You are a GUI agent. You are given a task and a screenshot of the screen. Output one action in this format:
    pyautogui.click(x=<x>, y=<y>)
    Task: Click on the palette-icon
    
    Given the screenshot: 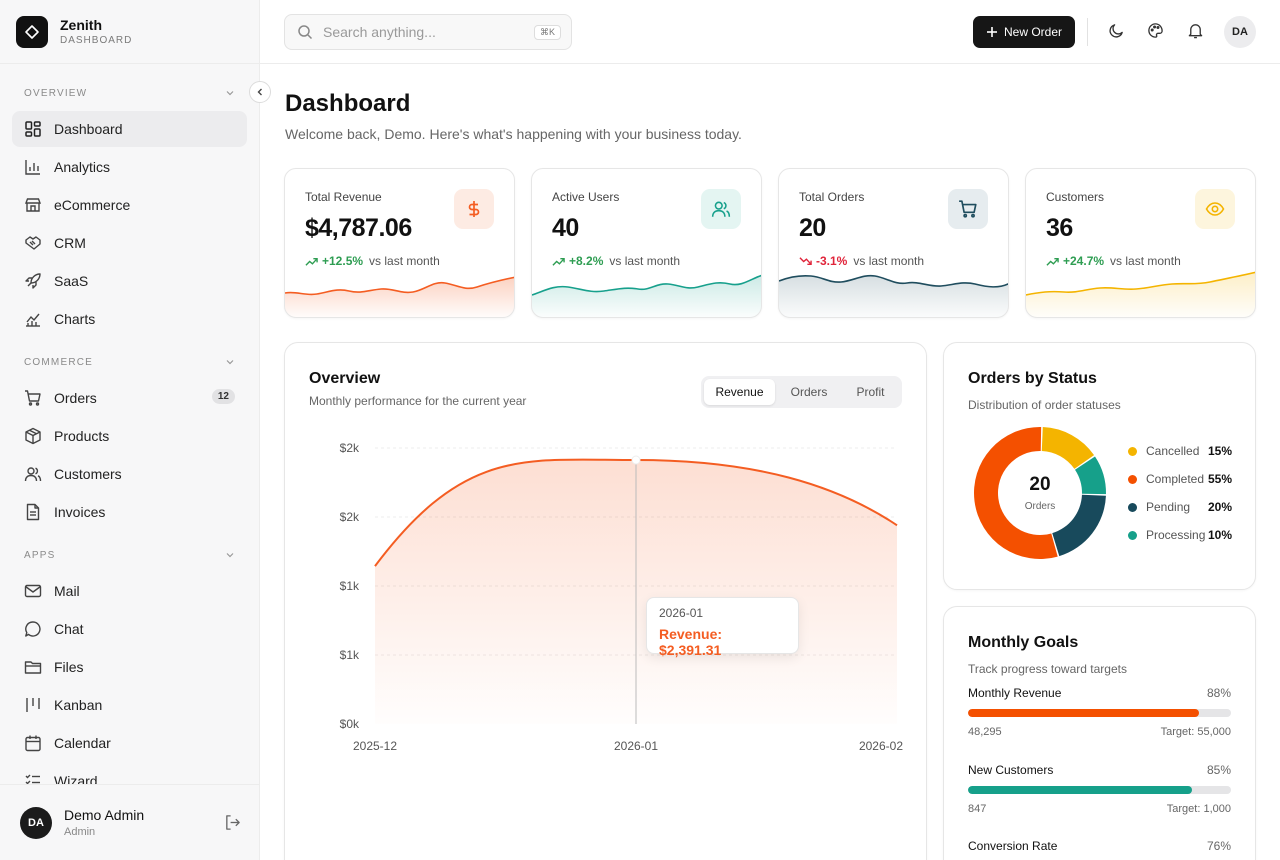 What is the action you would take?
    pyautogui.click(x=1155, y=30)
    